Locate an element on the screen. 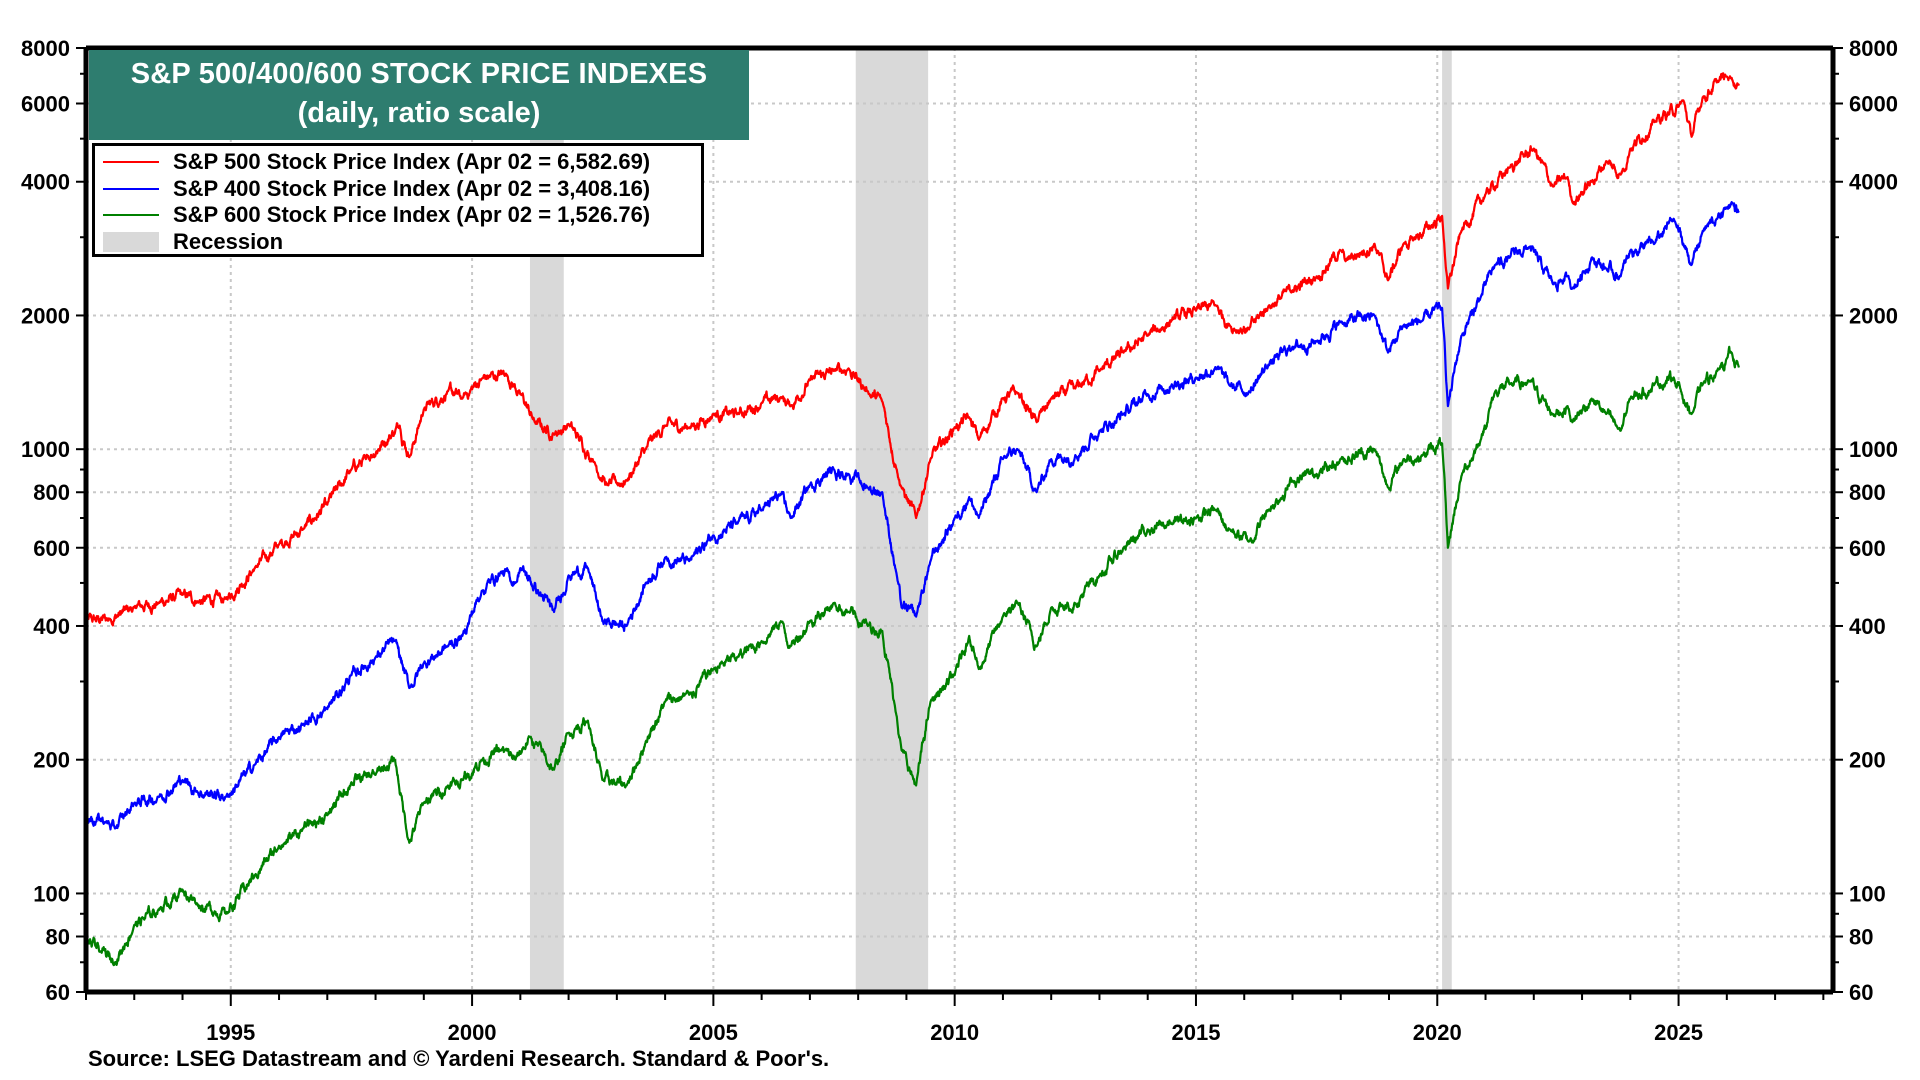  y-tick-label-left: 60 is located at coordinates (58, 992).